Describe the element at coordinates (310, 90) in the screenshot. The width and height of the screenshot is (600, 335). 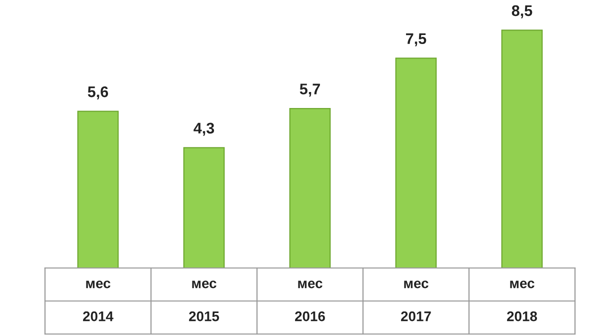
I see `data-label: 5,7` at that location.